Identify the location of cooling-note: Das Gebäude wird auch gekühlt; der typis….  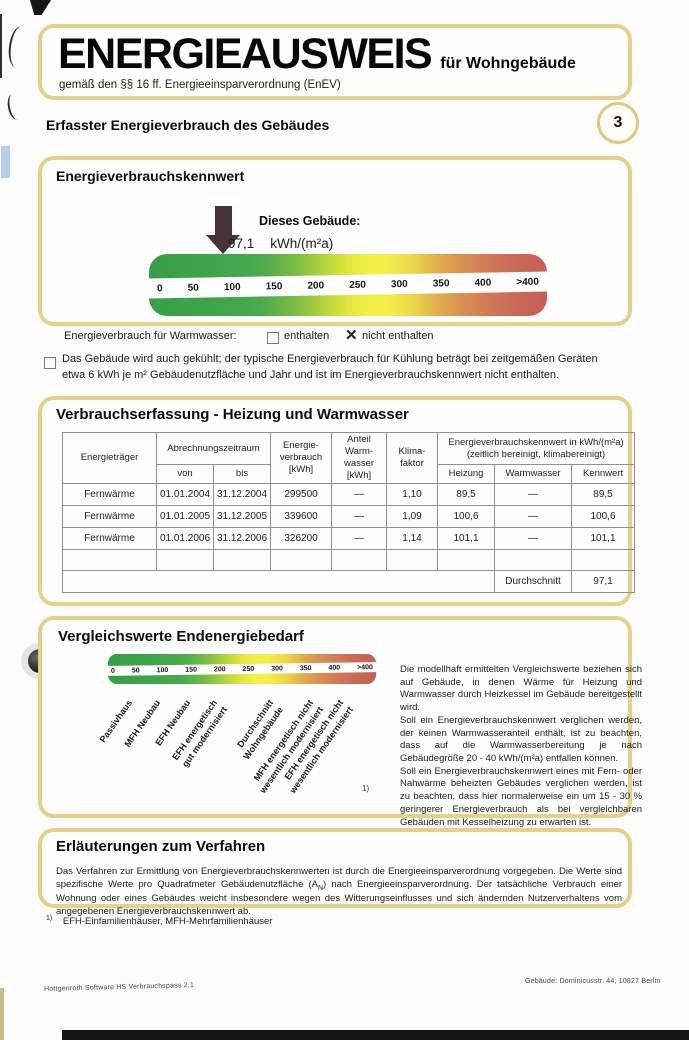
(330, 367).